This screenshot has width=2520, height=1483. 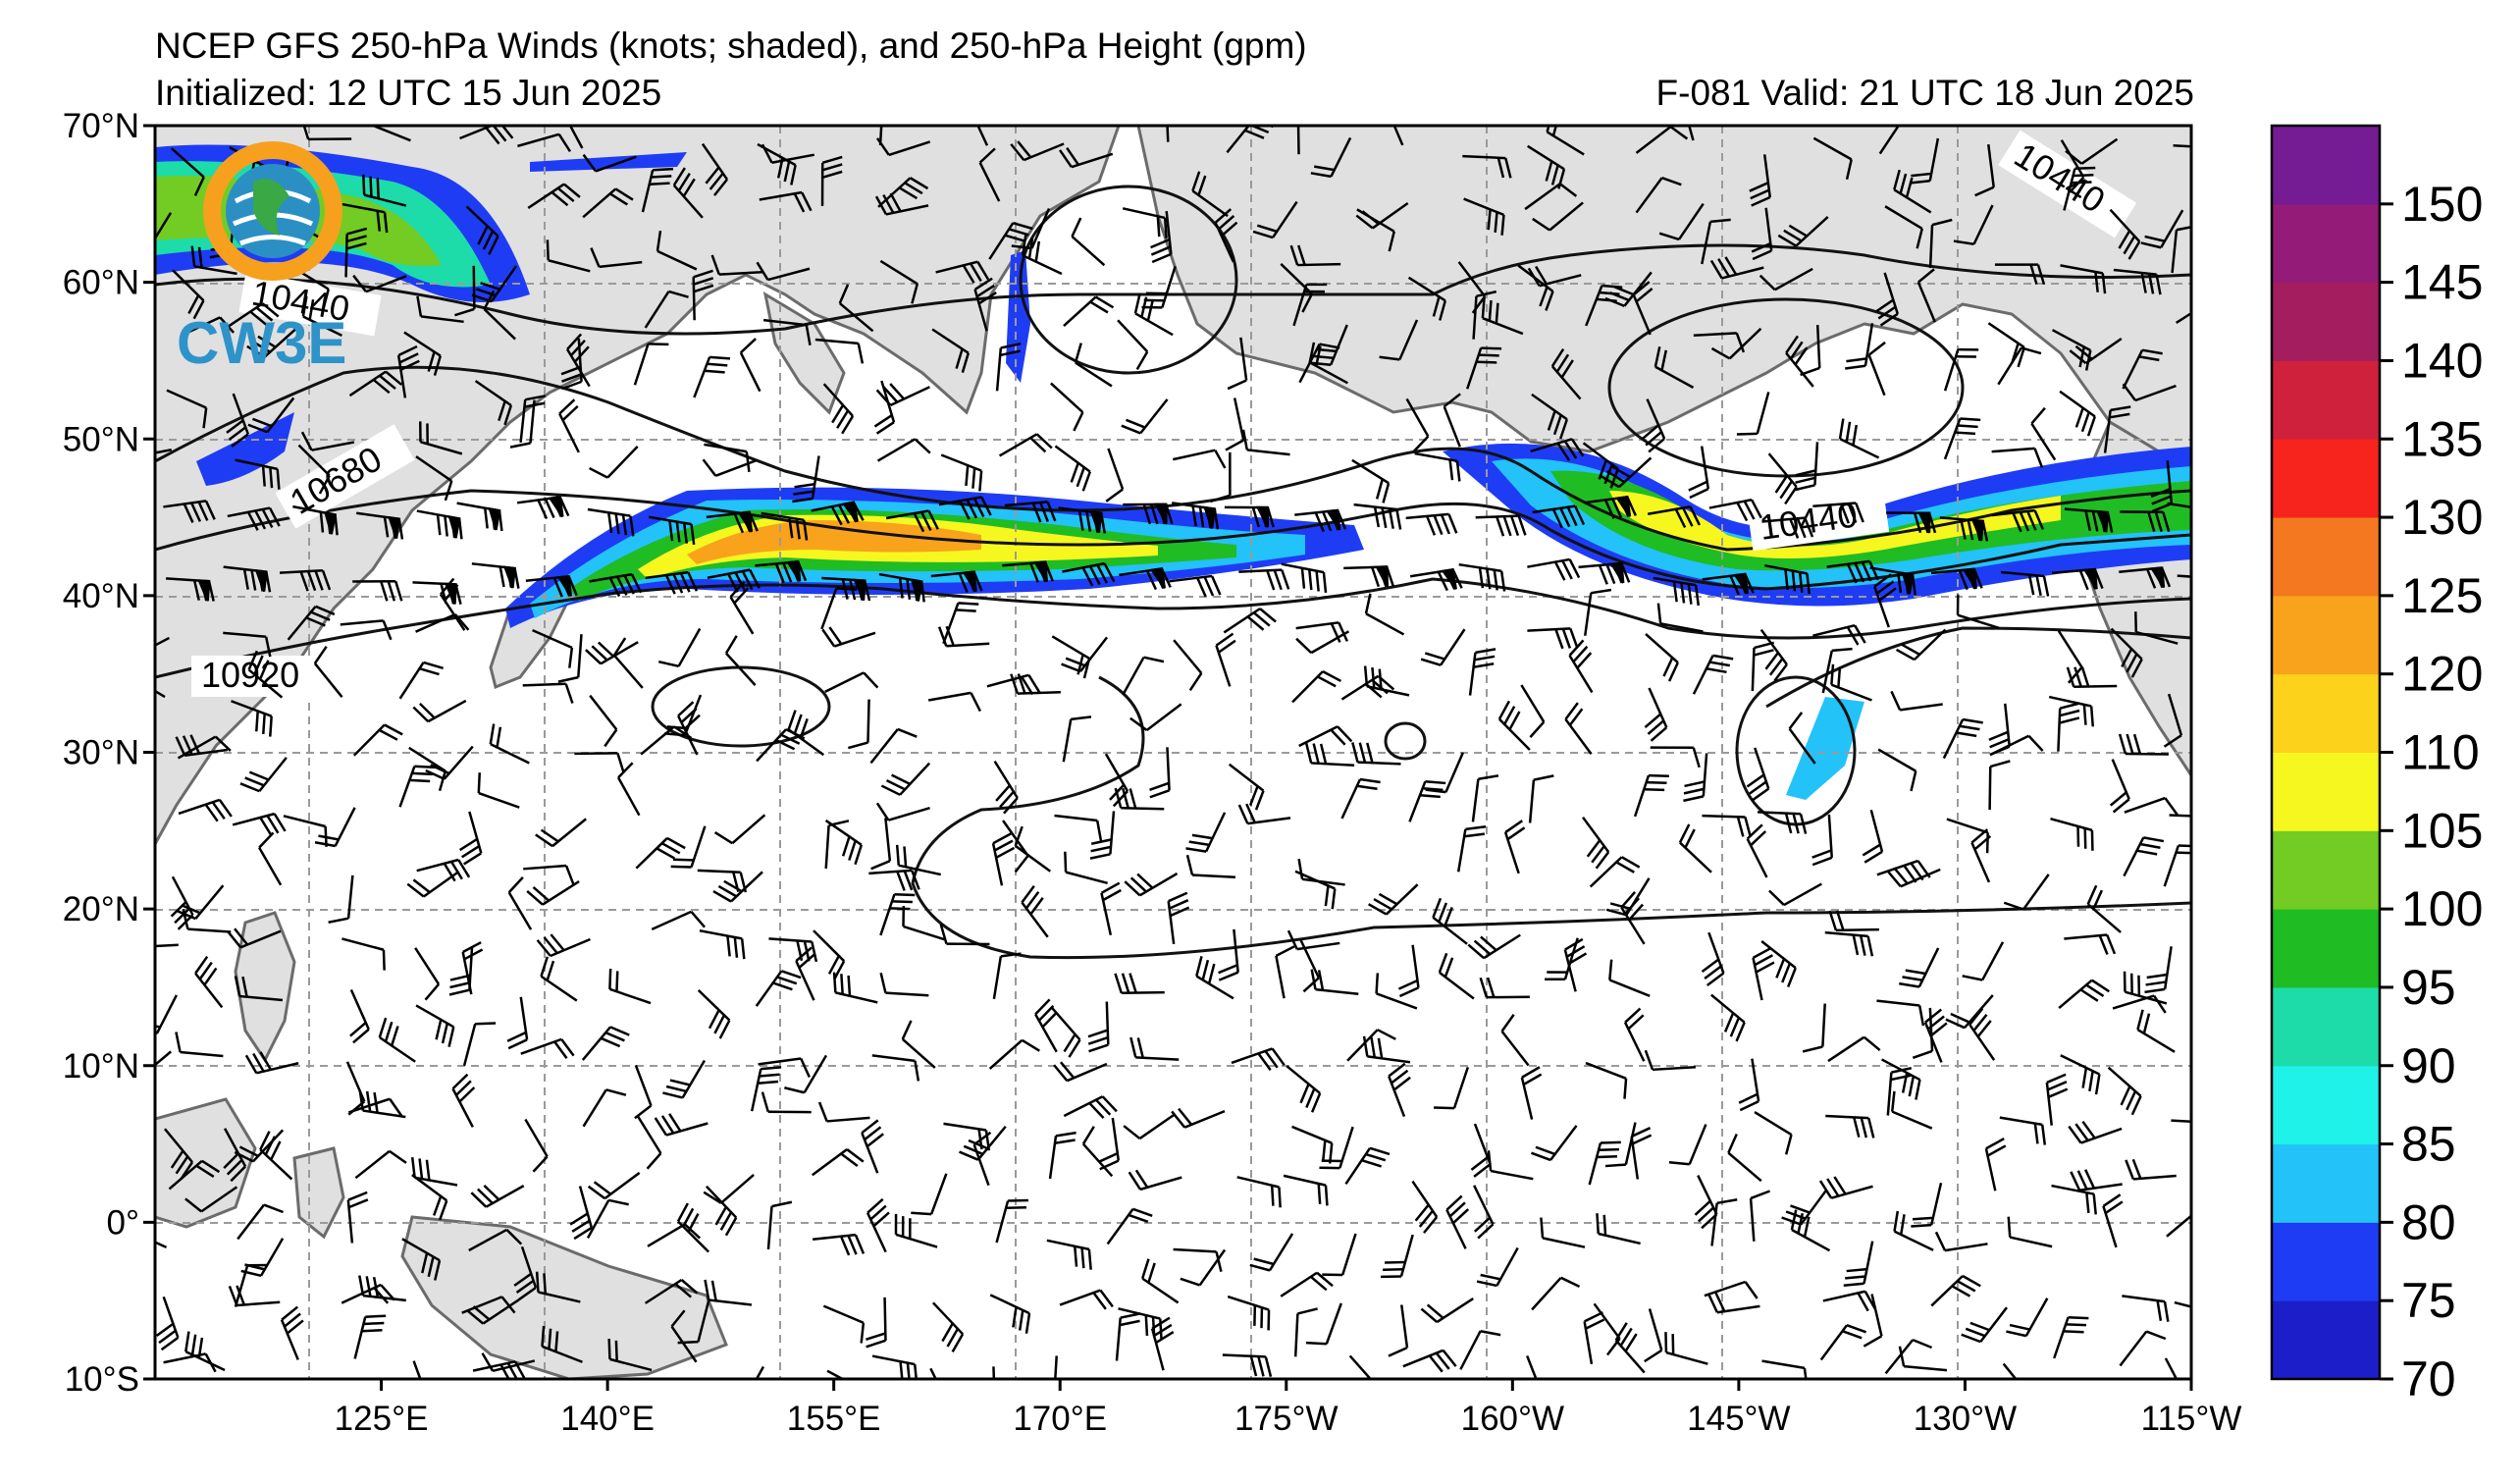 What do you see at coordinates (102, 1380) in the screenshot?
I see `lat-label: 10°S` at bounding box center [102, 1380].